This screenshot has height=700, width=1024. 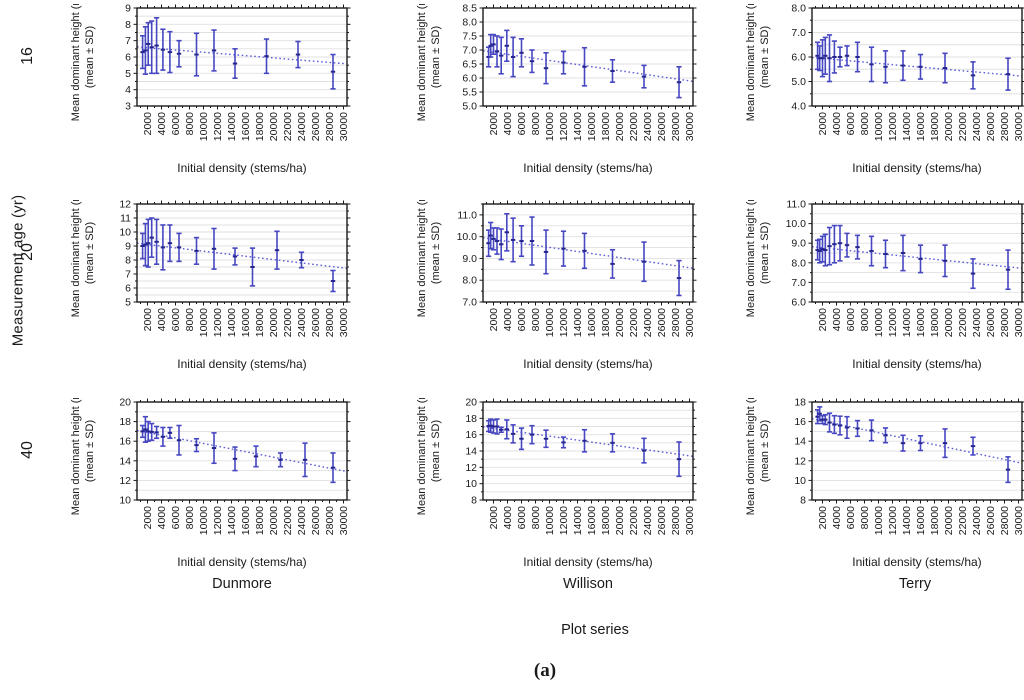 What do you see at coordinates (469, 281) in the screenshot?
I see `y-tick-label: 8.0` at bounding box center [469, 281].